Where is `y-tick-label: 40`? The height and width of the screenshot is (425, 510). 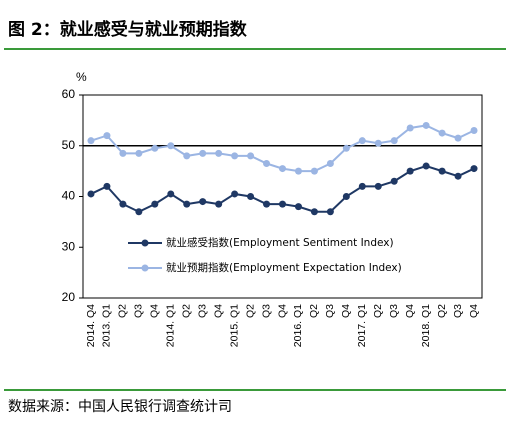 y-tick-label: 40 is located at coordinates (69, 196).